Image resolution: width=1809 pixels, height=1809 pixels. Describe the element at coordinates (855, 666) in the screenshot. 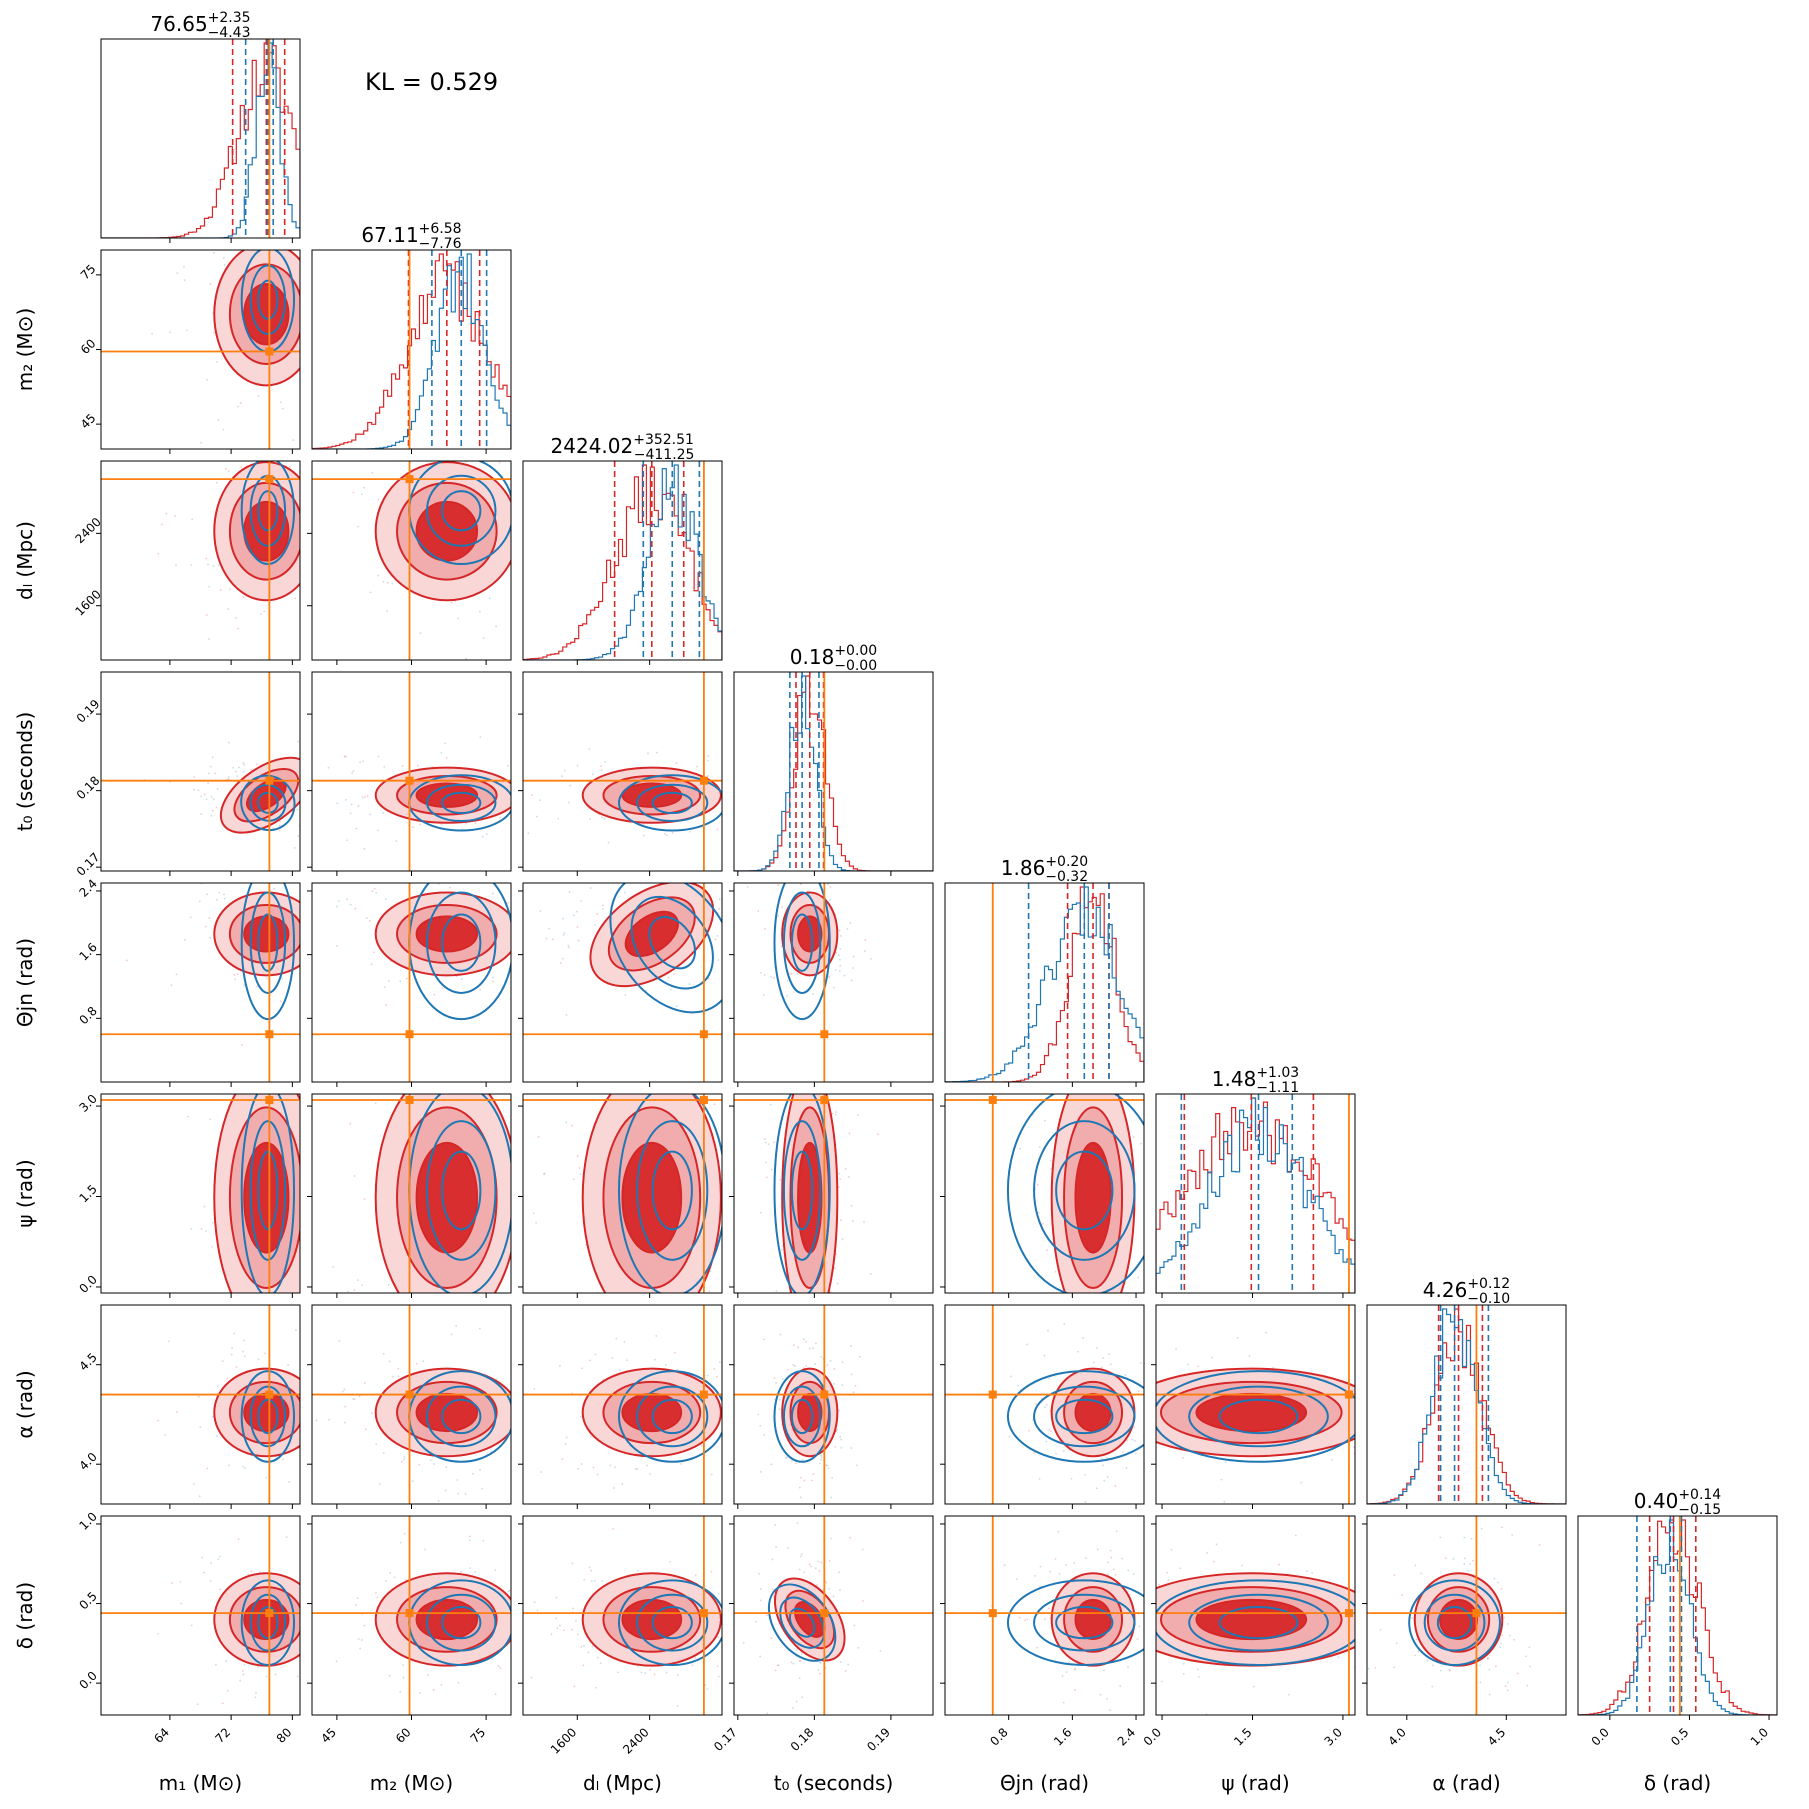

I see `title-minus: −0.00` at that location.